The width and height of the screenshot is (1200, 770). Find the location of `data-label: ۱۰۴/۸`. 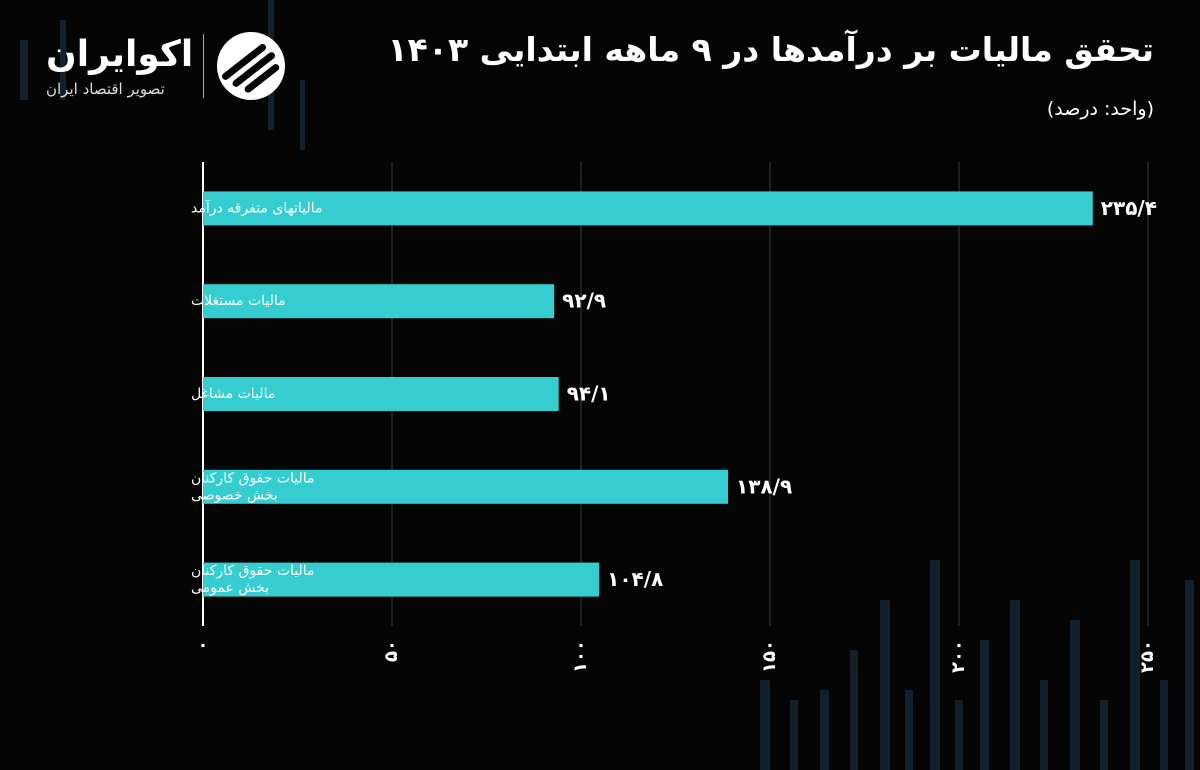

data-label: ۱۰۴/۸ is located at coordinates (635, 579).